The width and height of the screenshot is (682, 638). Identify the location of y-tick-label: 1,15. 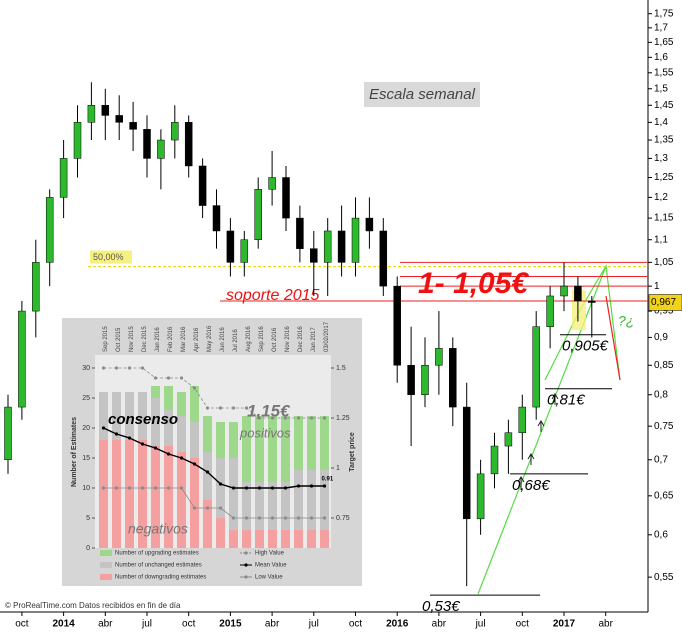
(664, 218).